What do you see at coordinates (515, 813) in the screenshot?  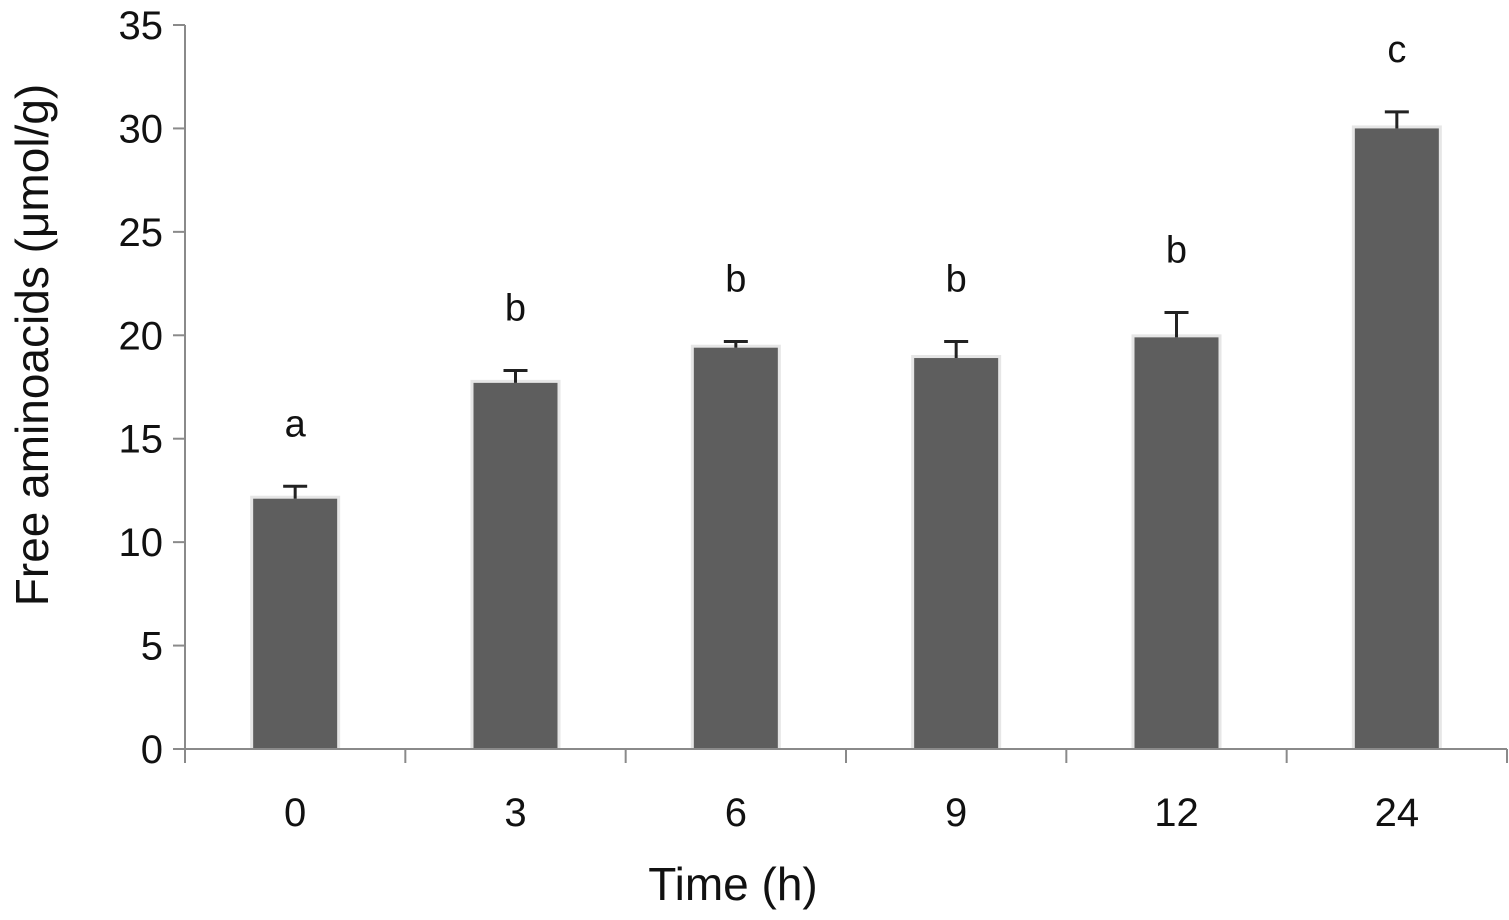 I see `x-tick-label: 3` at bounding box center [515, 813].